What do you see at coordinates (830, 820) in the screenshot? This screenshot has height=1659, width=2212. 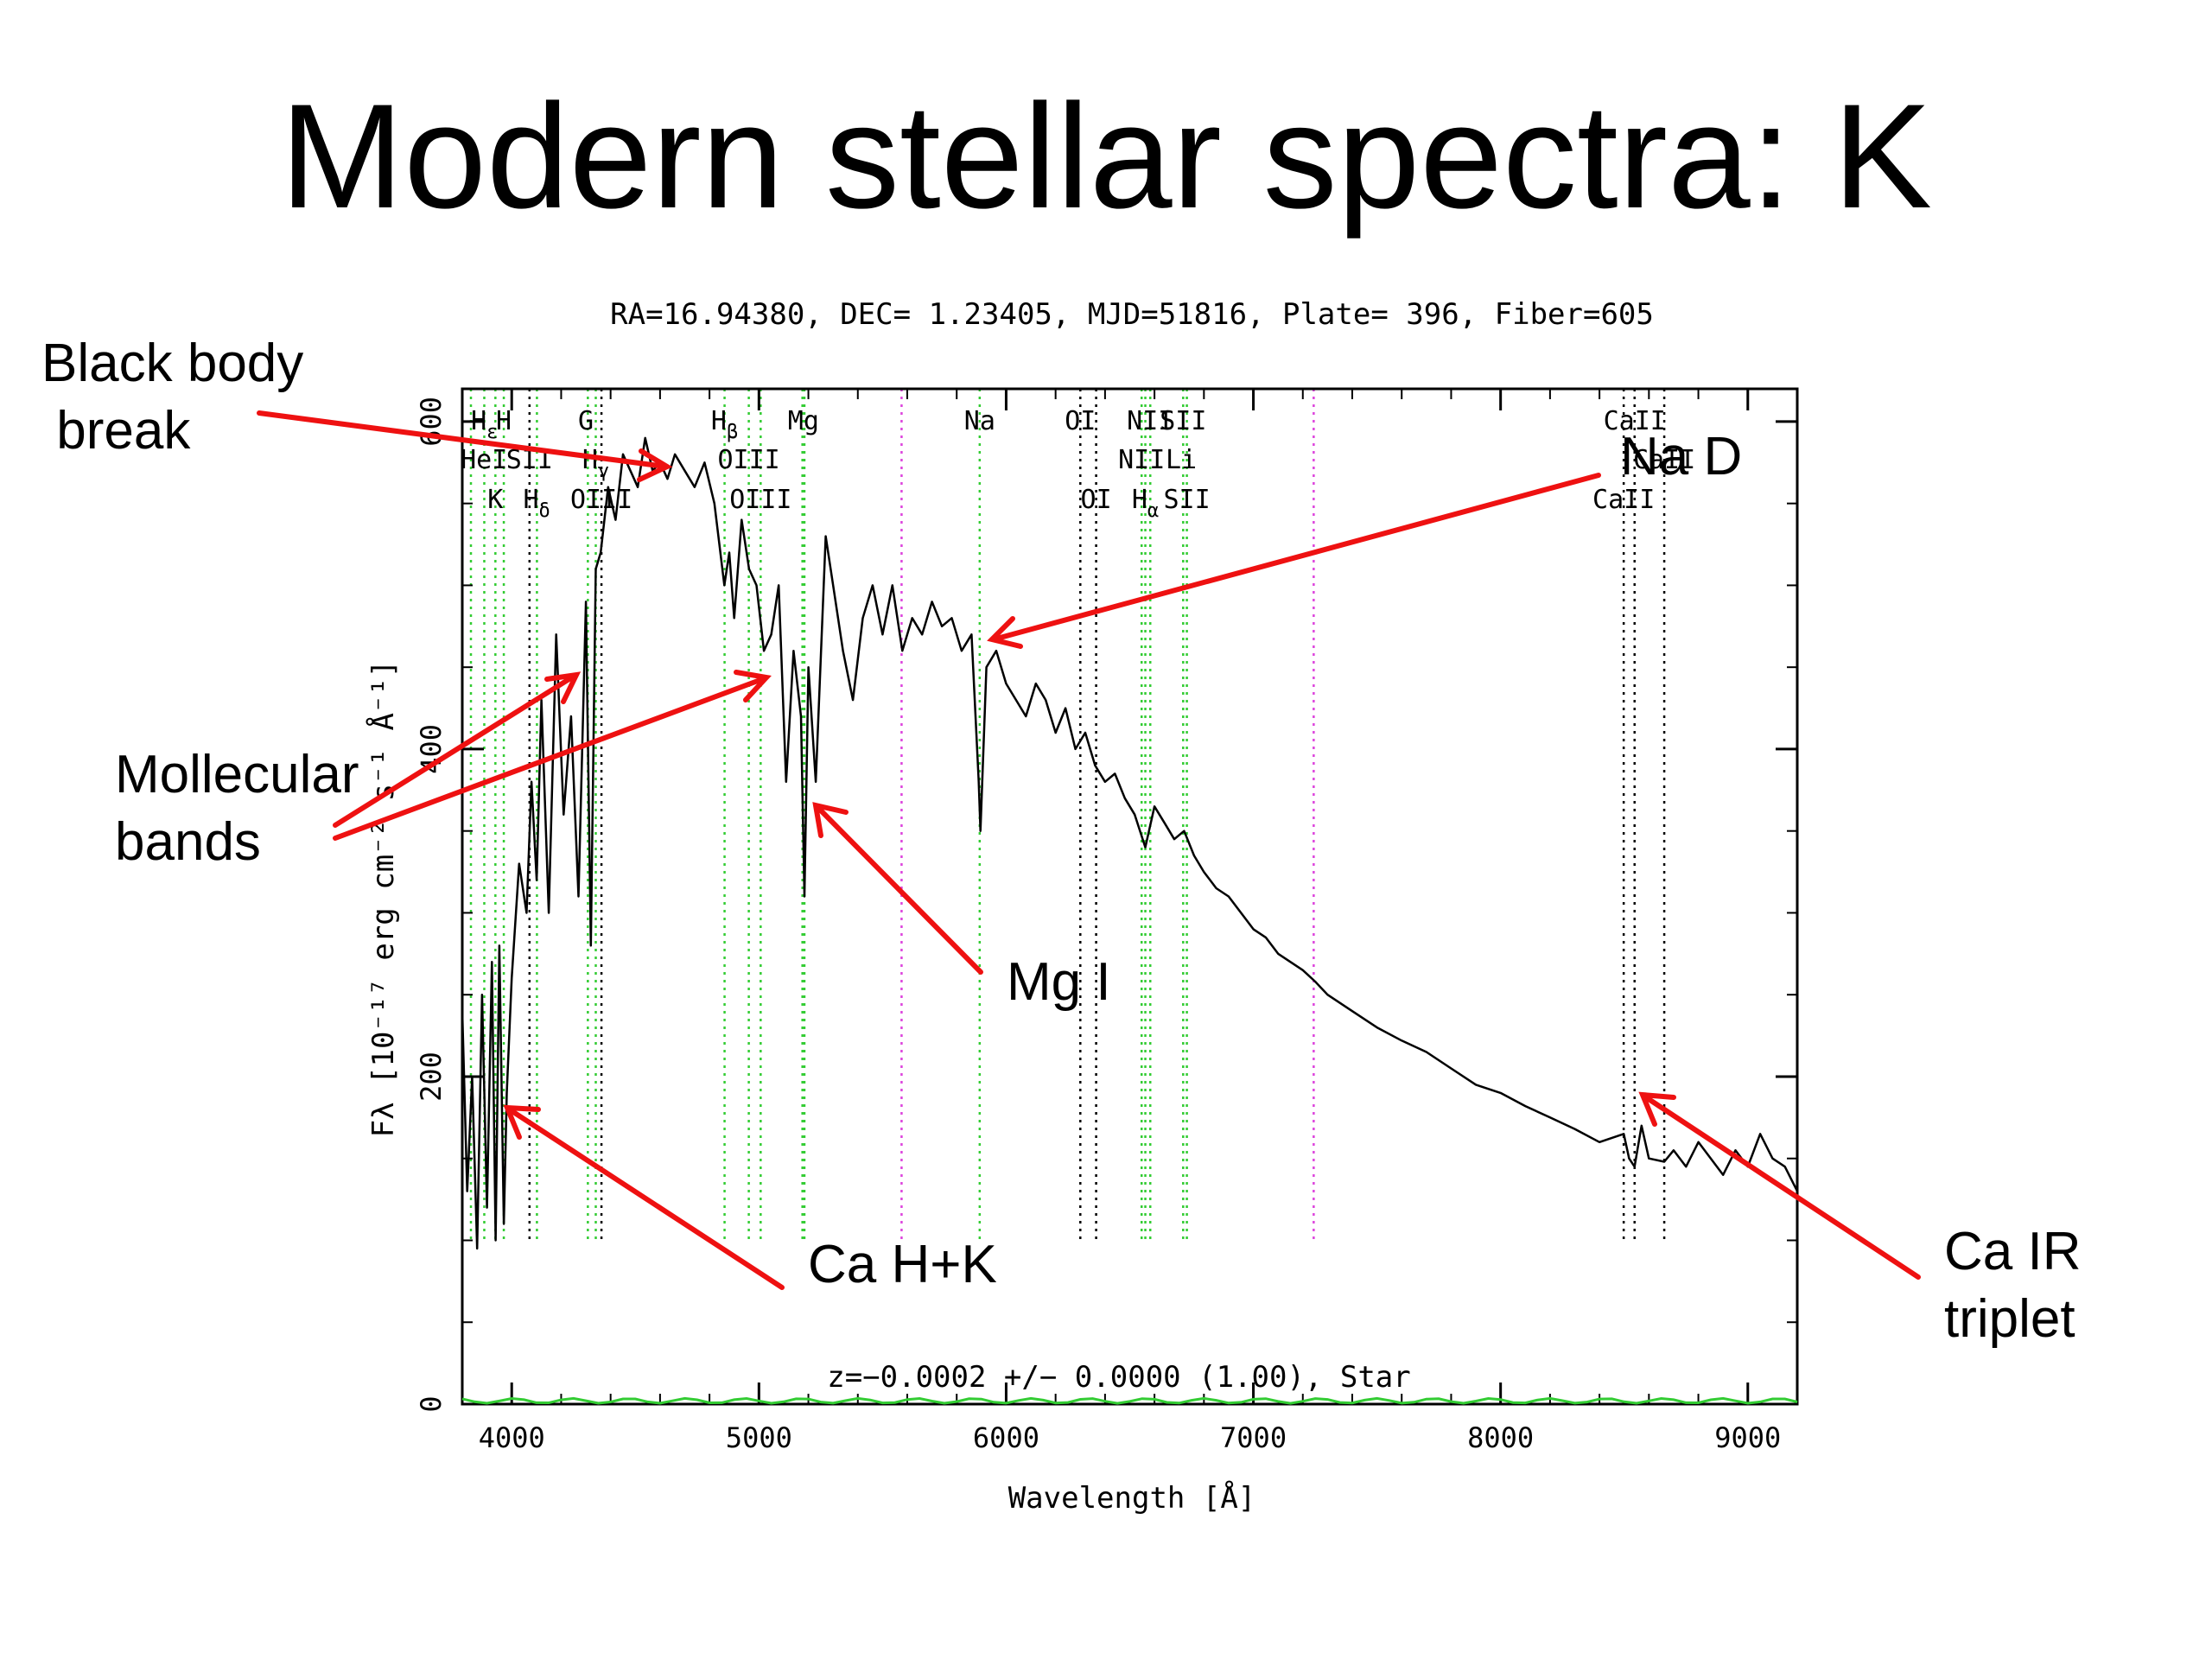 I see `arrowhead-mg-i` at bounding box center [830, 820].